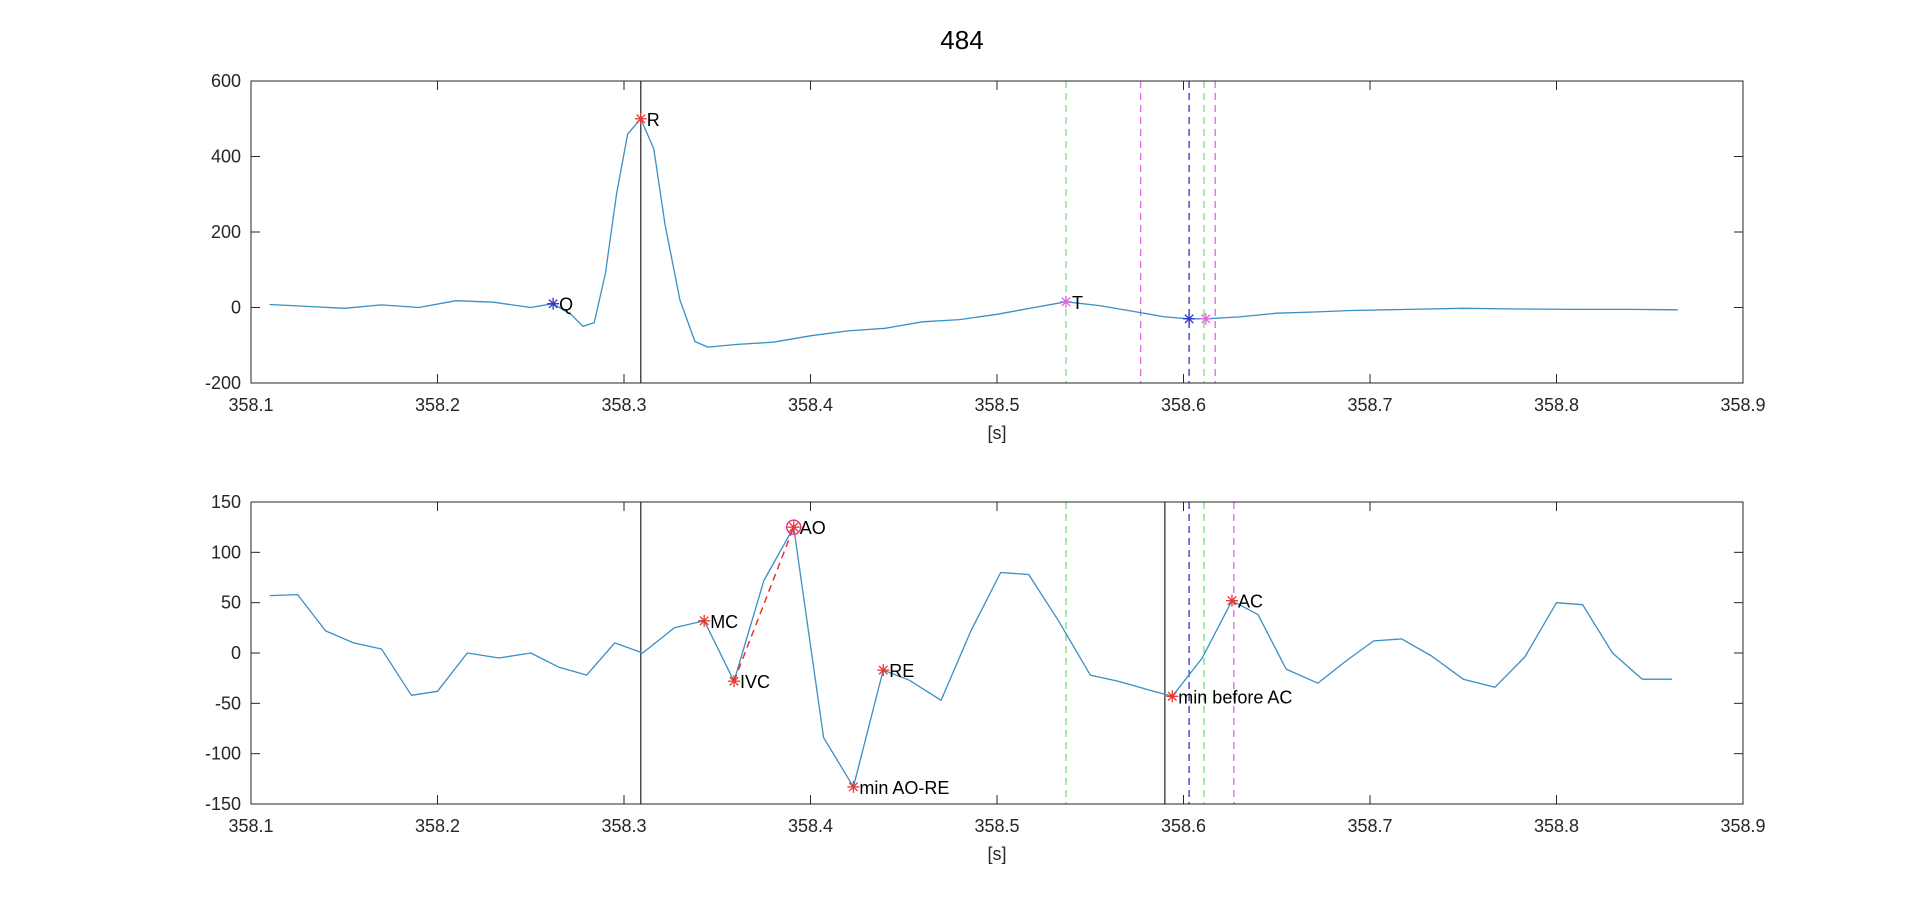 This screenshot has width=1920, height=899. I want to click on axes0-xtick-label: 358.6, so click(1183, 405).